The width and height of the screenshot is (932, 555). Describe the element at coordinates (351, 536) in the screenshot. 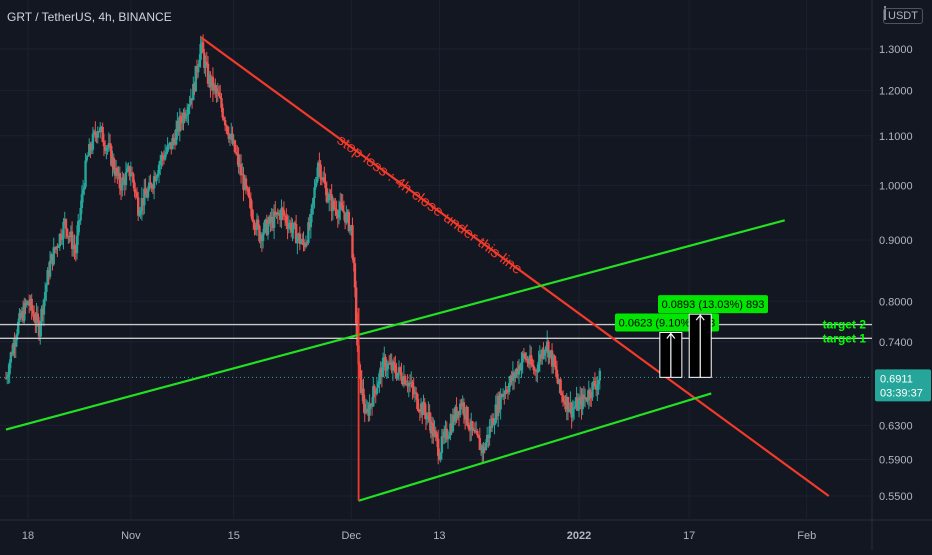

I see `x-tick-label: Dec` at that location.